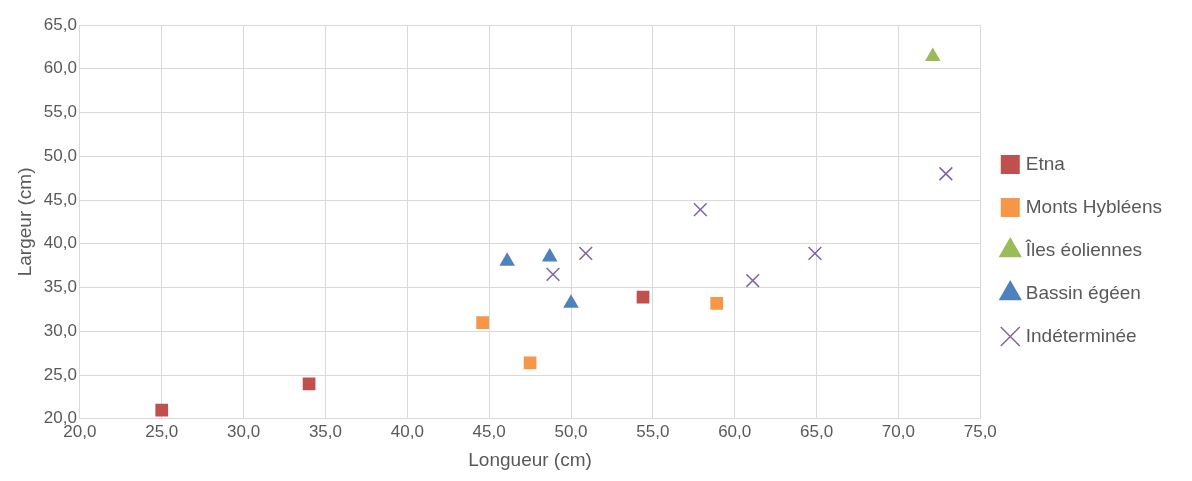  Describe the element at coordinates (1094, 206) in the screenshot. I see `legend-label: Monts Hybléens` at that location.